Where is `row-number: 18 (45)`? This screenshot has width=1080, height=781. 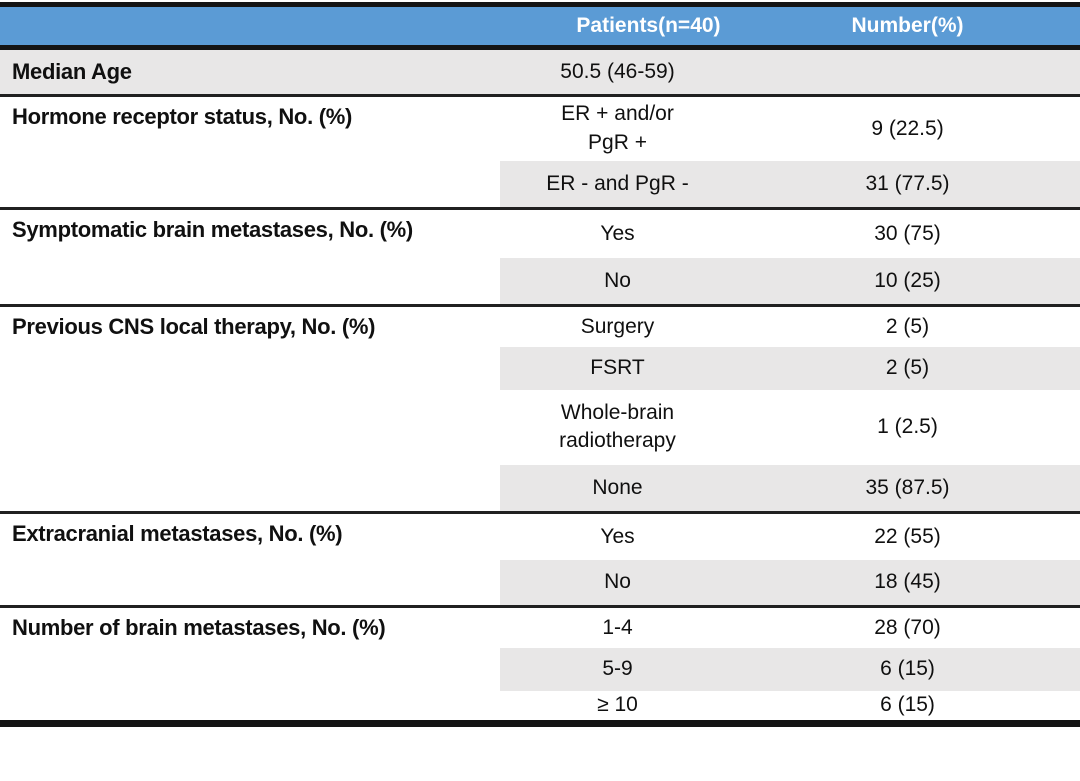 row-number: 18 (45) is located at coordinates (907, 583).